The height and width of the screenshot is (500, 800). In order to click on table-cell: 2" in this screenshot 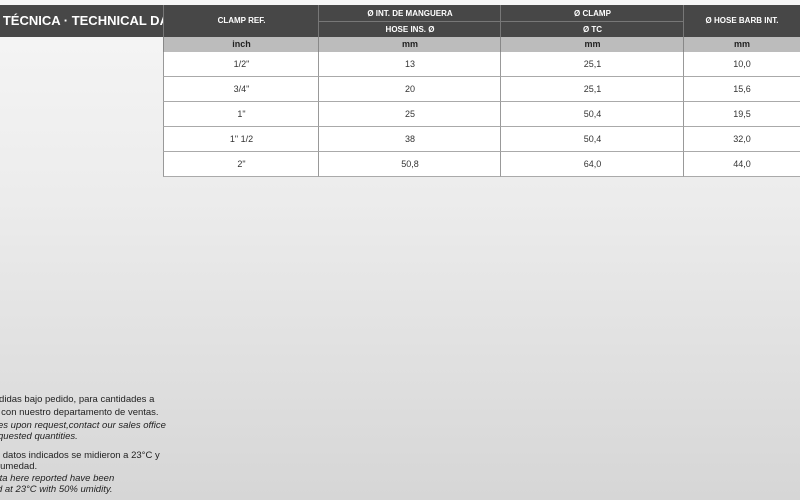, I will do `click(241, 164)`.